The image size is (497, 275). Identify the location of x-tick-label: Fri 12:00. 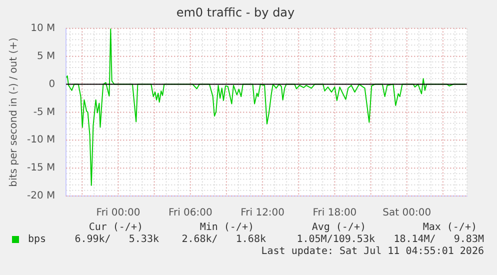
(262, 213).